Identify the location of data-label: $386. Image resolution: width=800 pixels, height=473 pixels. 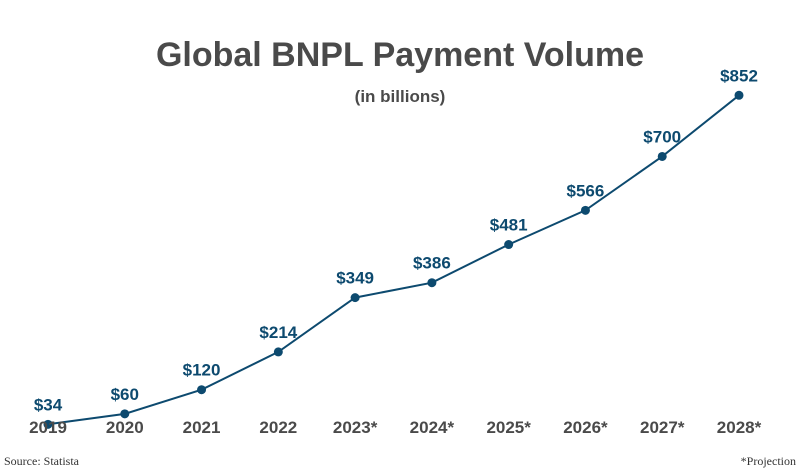
(432, 263).